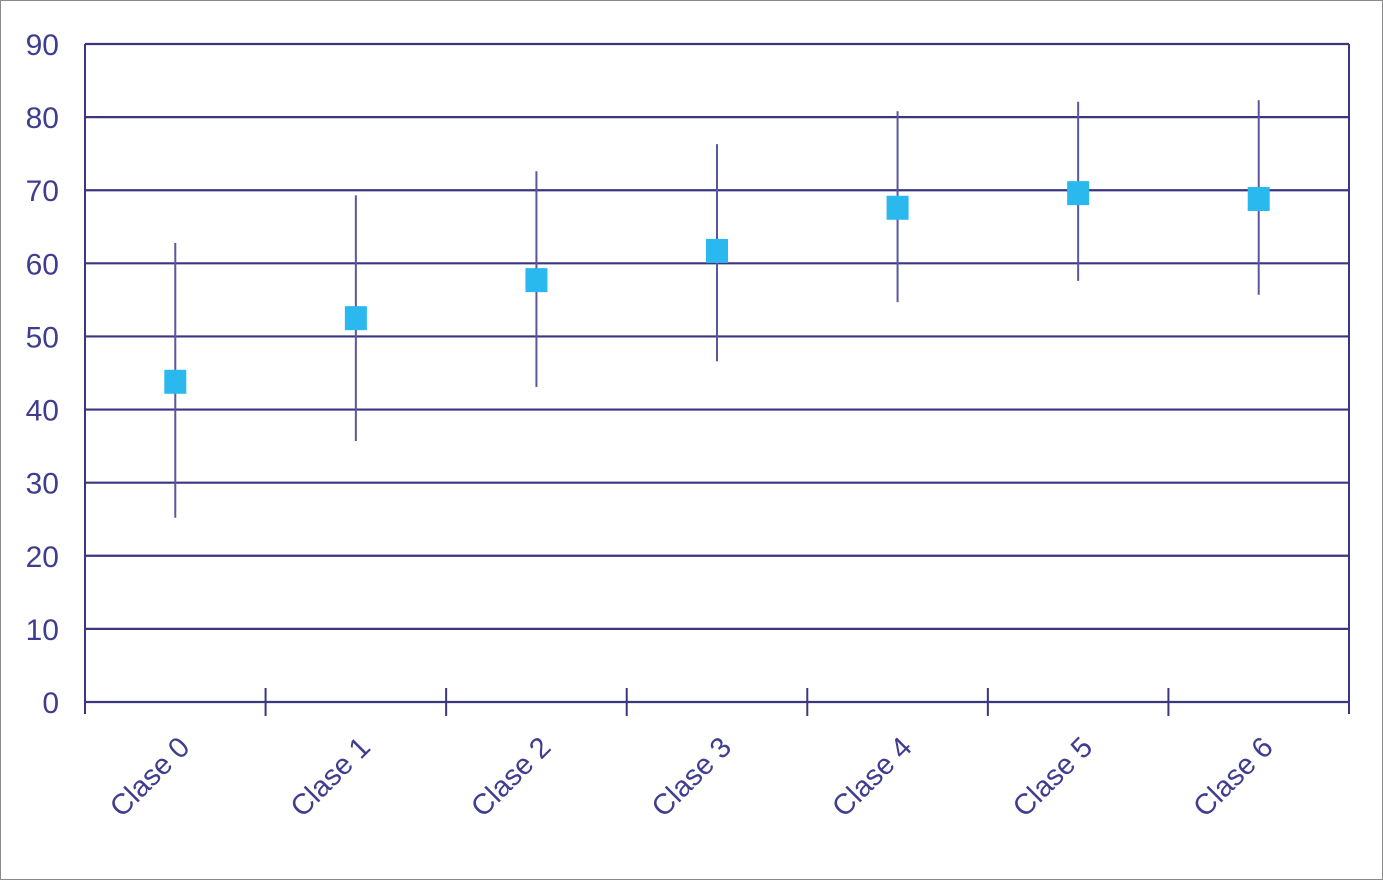  I want to click on x-tick-label: Clase 0, so click(150, 777).